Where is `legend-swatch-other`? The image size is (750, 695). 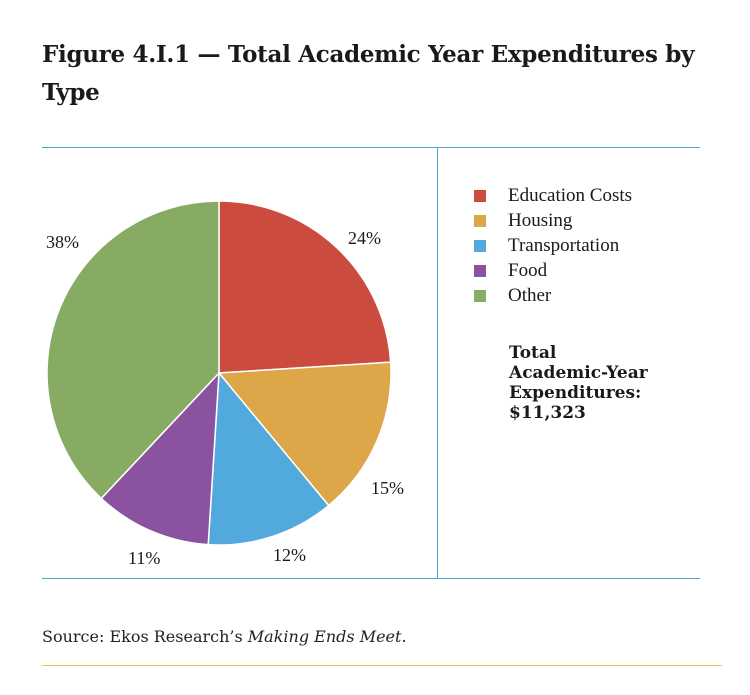 legend-swatch-other is located at coordinates (480, 295).